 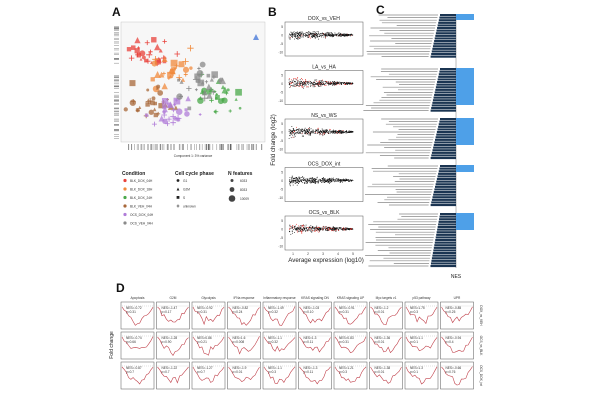 What do you see at coordinates (232, 180) in the screenshot?
I see `nfeatures-swatch` at bounding box center [232, 180].